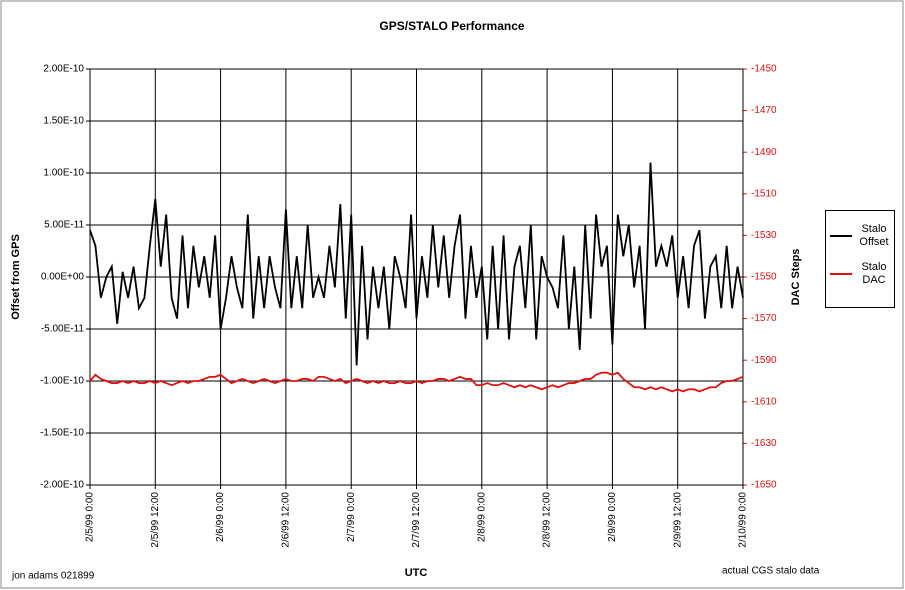 The height and width of the screenshot is (590, 905). Describe the element at coordinates (53, 576) in the screenshot. I see `annotation: jon adams 021899` at that location.